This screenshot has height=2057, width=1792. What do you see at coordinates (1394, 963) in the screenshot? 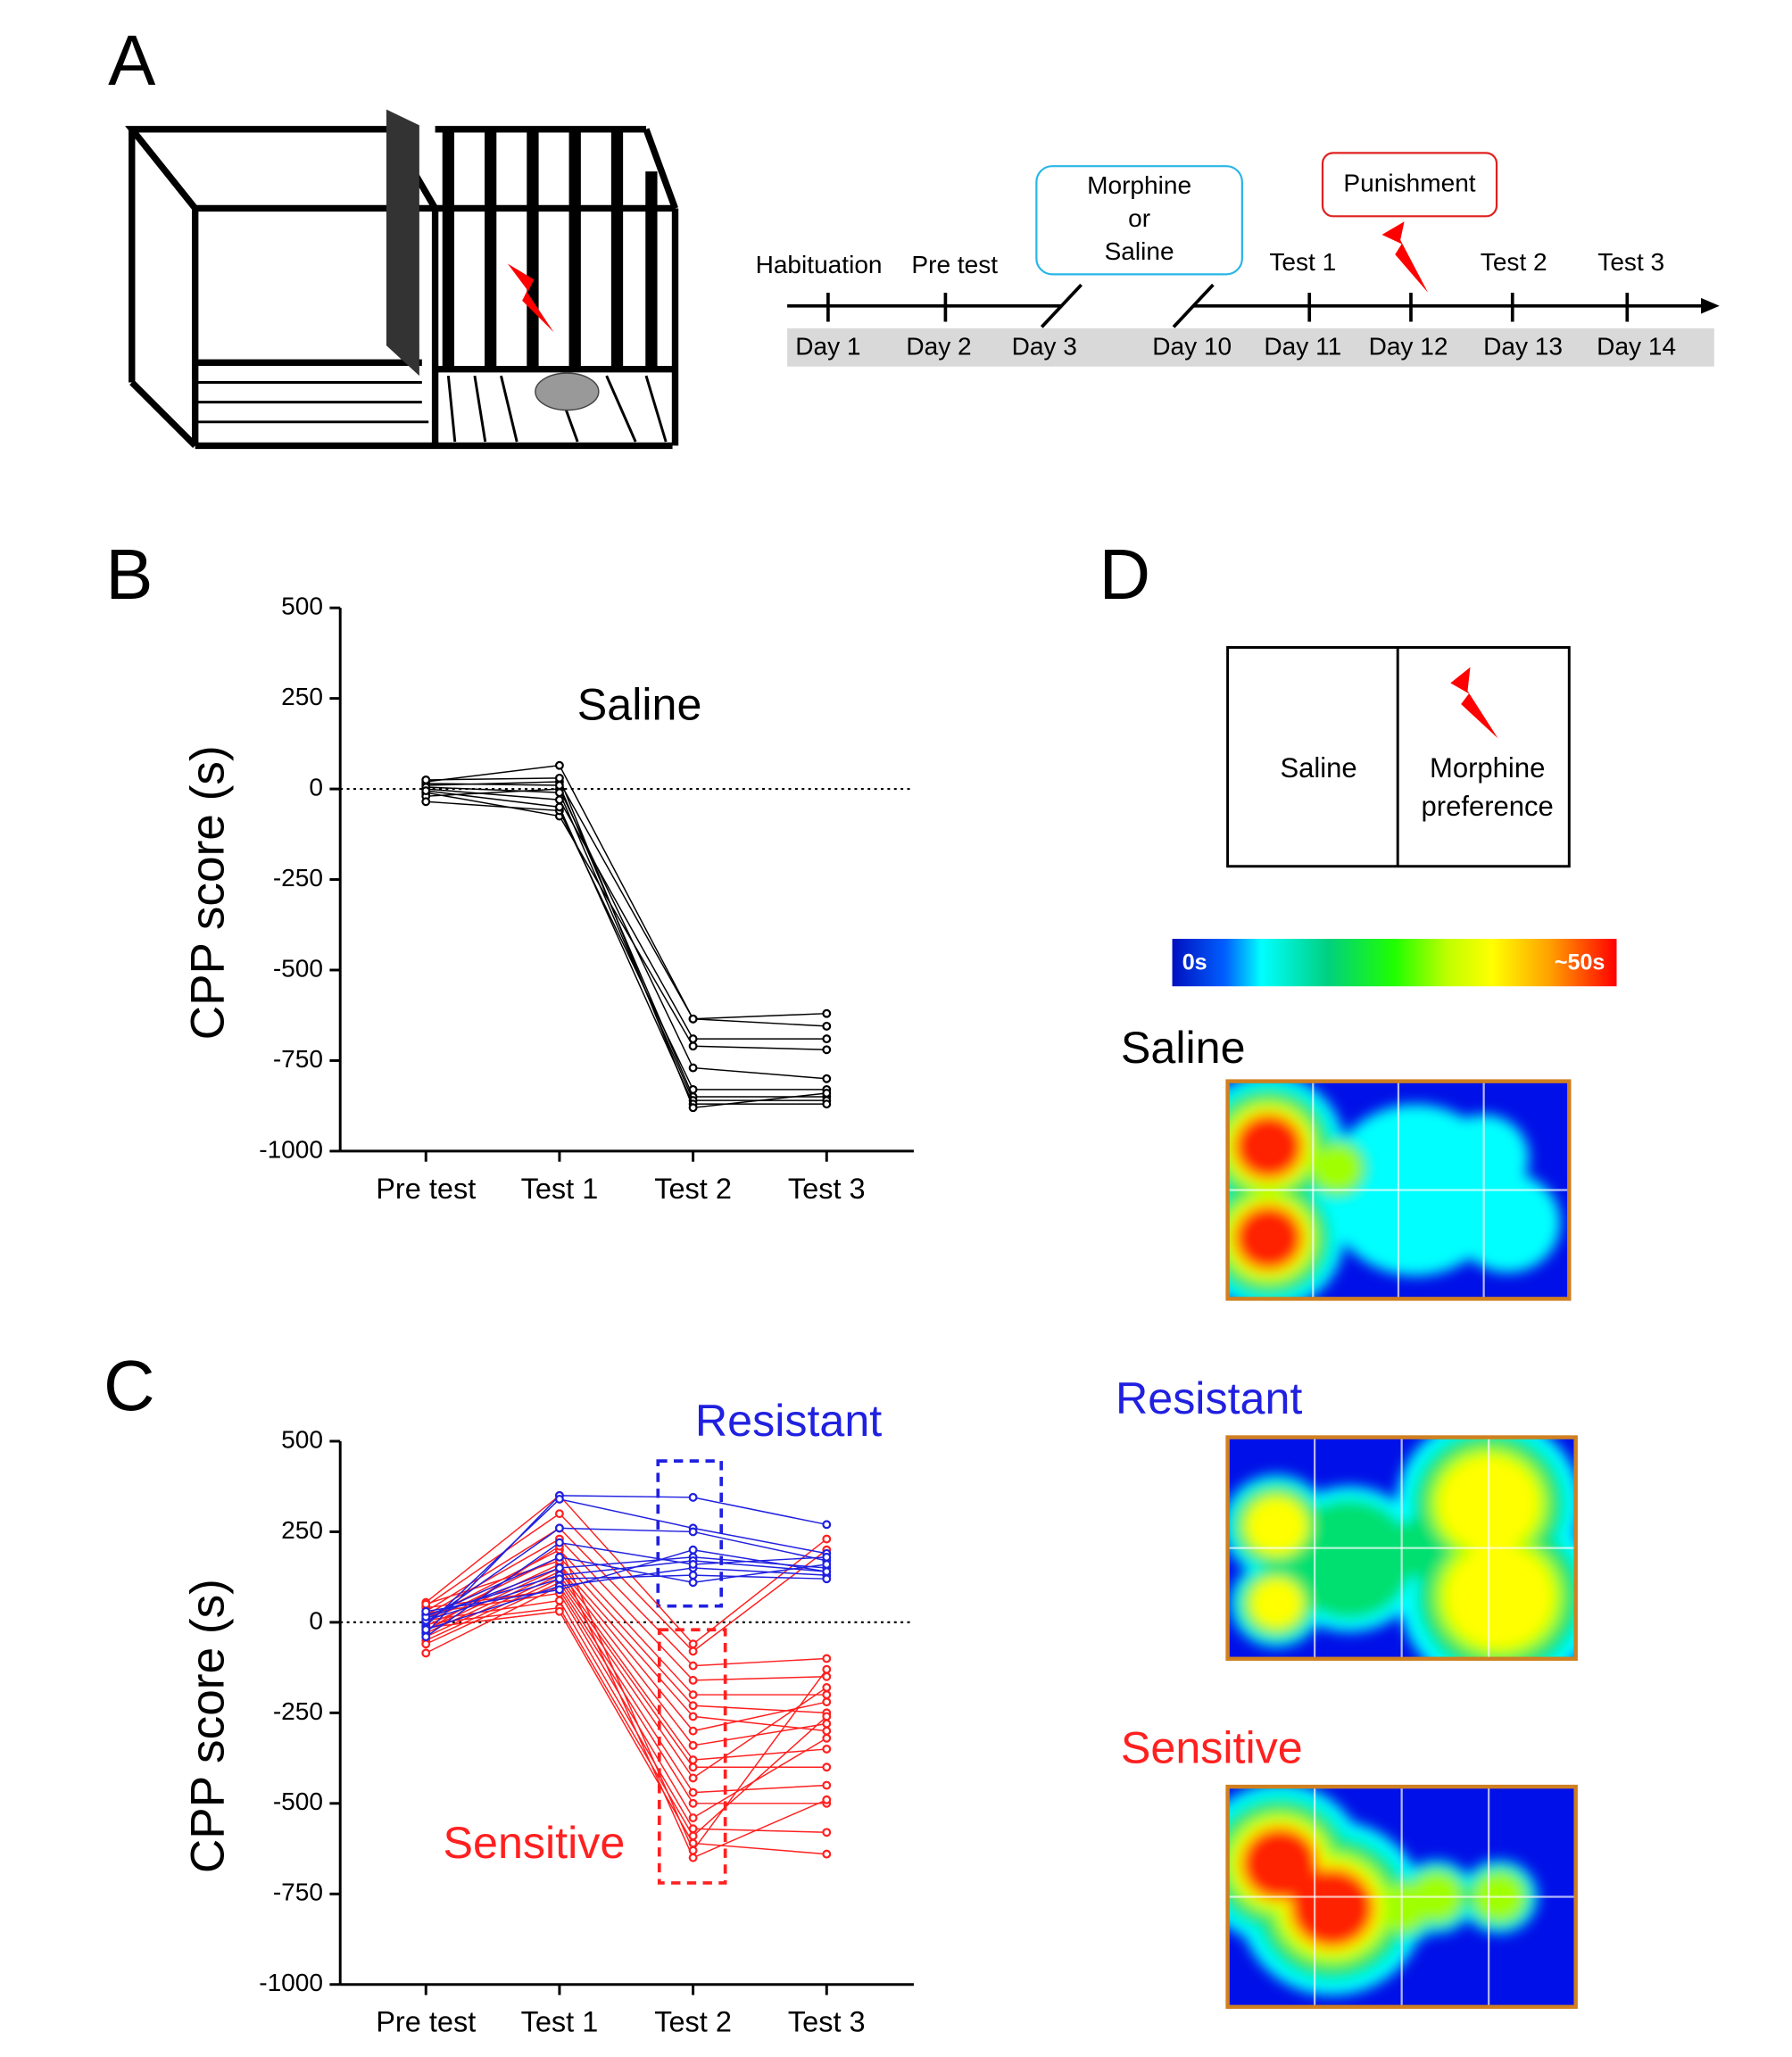
I see `colorbar` at bounding box center [1394, 963].